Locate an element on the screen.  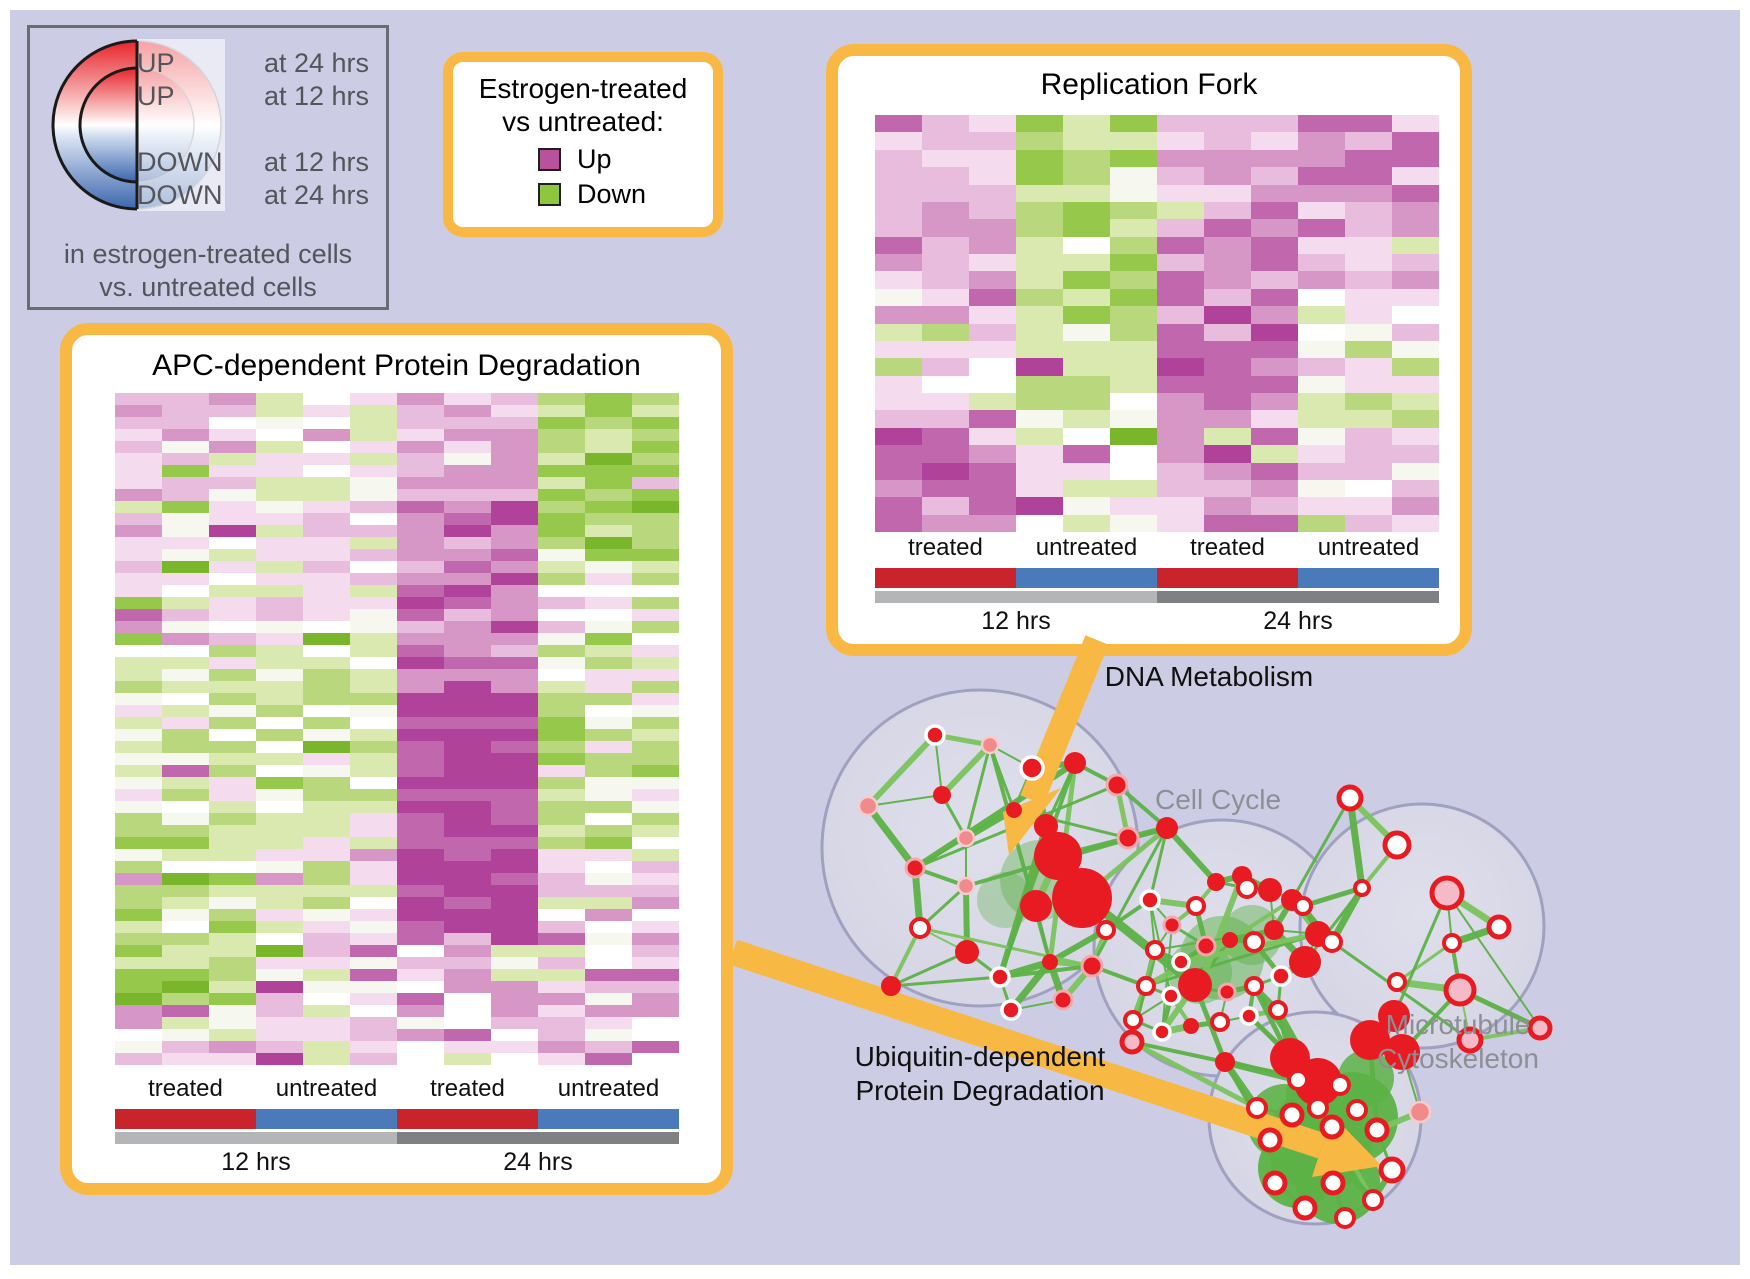
time-color-bar is located at coordinates (538, 1138).